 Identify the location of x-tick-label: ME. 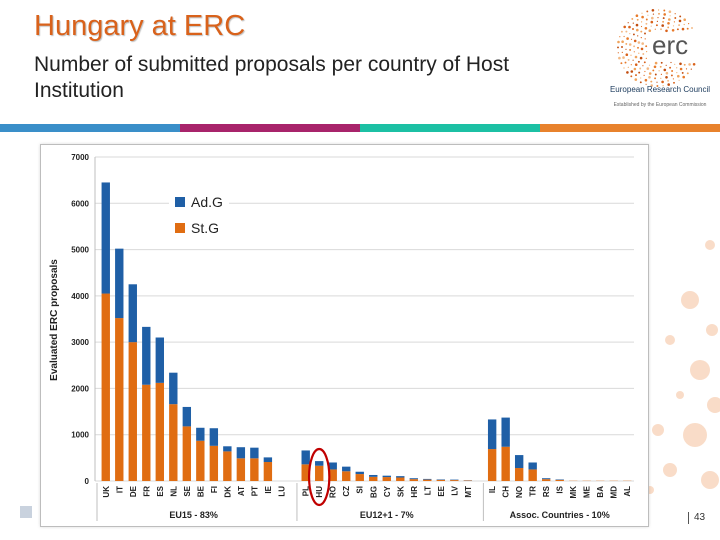
(587, 491).